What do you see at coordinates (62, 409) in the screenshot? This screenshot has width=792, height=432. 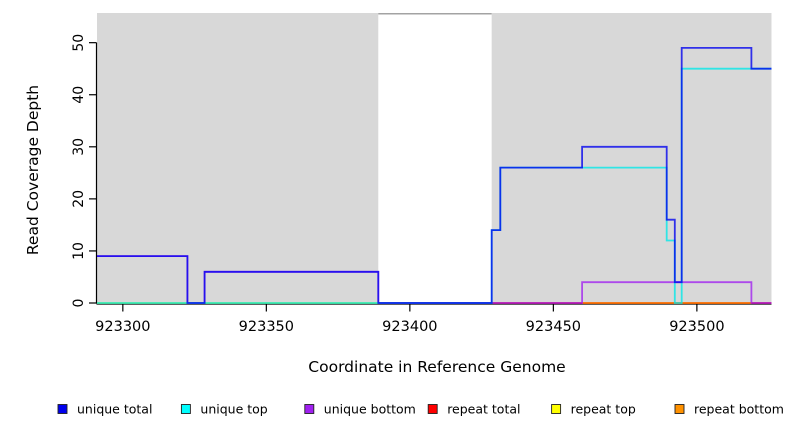 I see `legend-swatch-unique-total` at bounding box center [62, 409].